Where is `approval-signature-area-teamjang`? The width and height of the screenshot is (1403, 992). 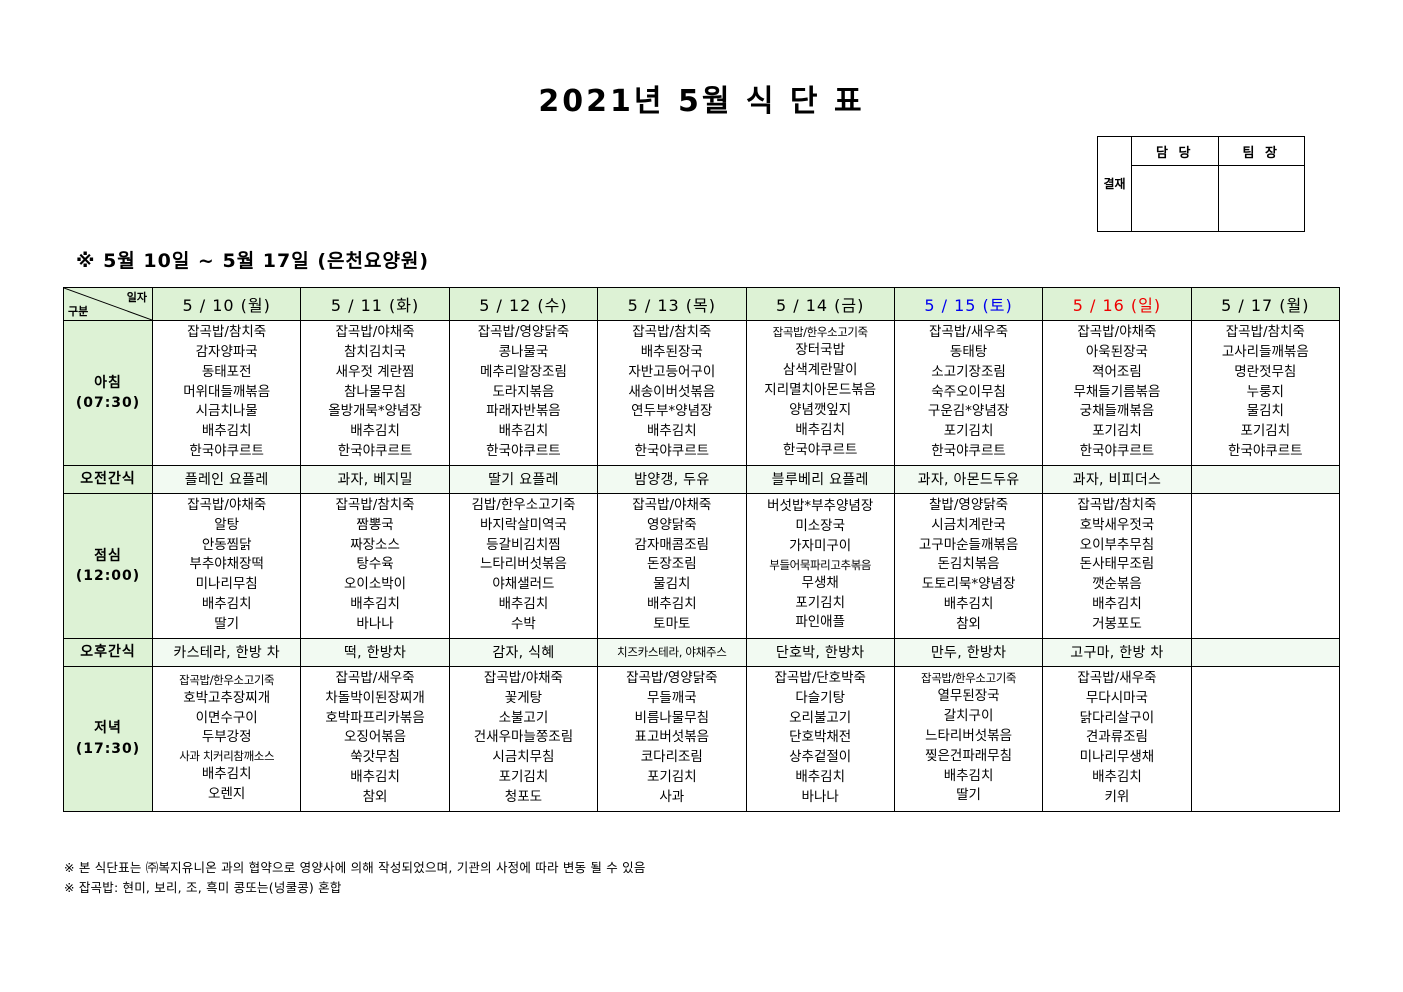 approval-signature-area-teamjang is located at coordinates (1262, 198).